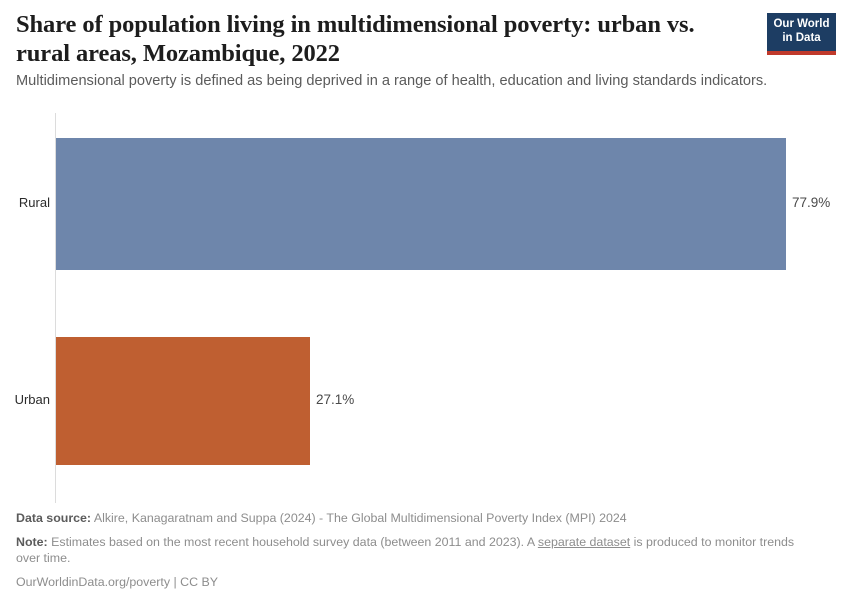 This screenshot has width=850, height=600. What do you see at coordinates (801, 38) in the screenshot?
I see `logo-line-two: in Data` at bounding box center [801, 38].